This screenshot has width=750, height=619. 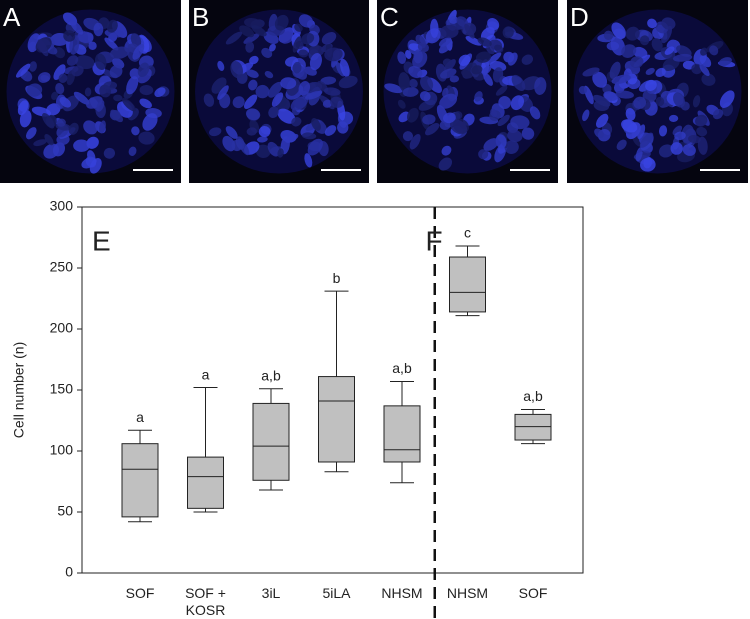 I want to click on y-tick-label: 100, so click(x=62, y=450).